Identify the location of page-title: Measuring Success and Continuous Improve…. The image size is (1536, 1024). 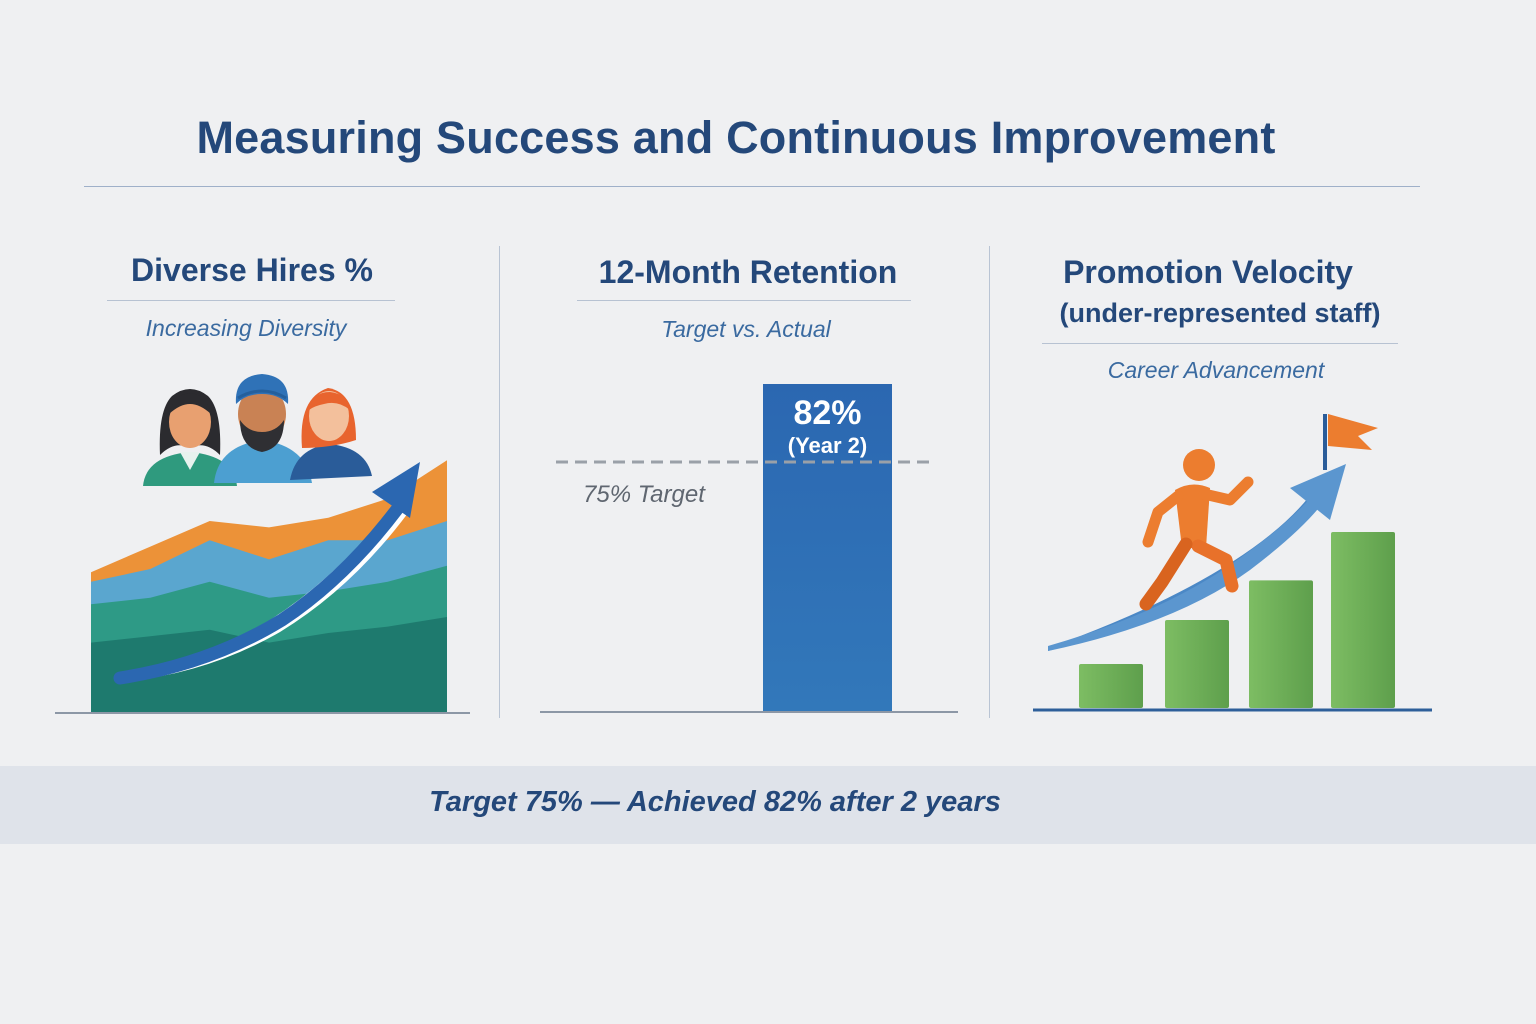
(736, 137).